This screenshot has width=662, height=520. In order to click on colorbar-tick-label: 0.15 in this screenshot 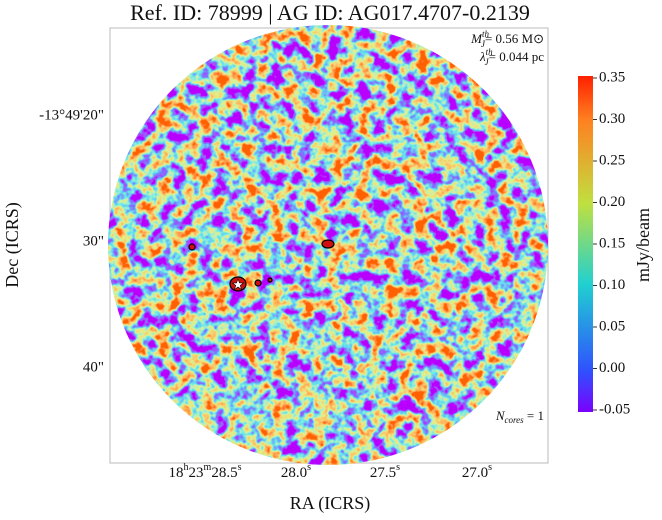, I will do `click(612, 243)`.